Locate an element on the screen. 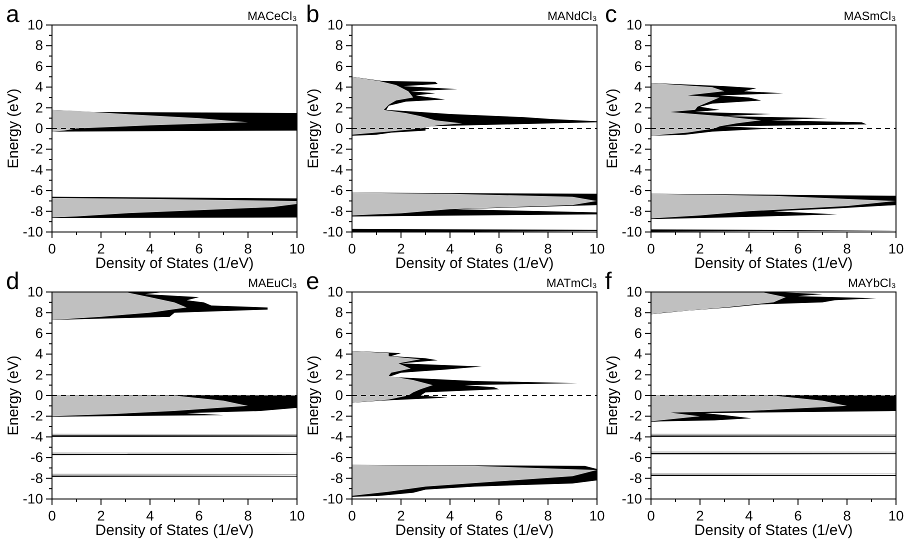  chart-title: MACeCl₃ is located at coordinates (272, 16).